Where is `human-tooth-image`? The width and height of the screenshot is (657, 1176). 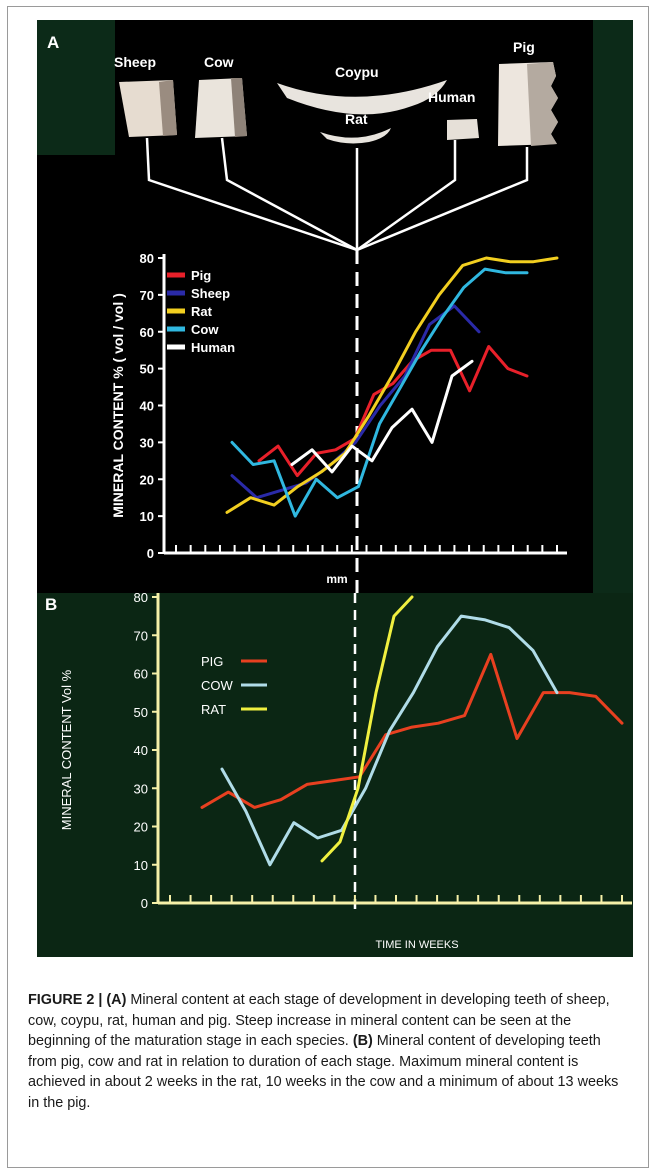
human-tooth-image is located at coordinates (463, 129).